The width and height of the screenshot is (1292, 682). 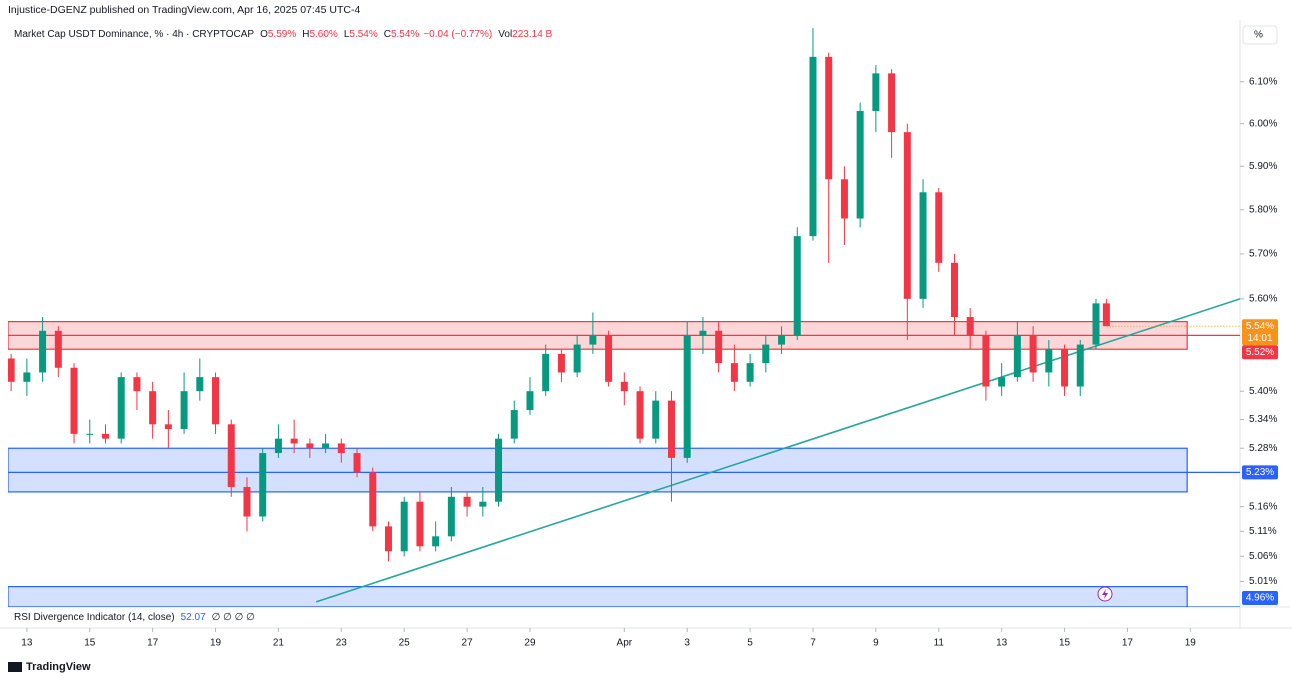 What do you see at coordinates (279, 643) in the screenshot?
I see `x-tick-label: 21` at bounding box center [279, 643].